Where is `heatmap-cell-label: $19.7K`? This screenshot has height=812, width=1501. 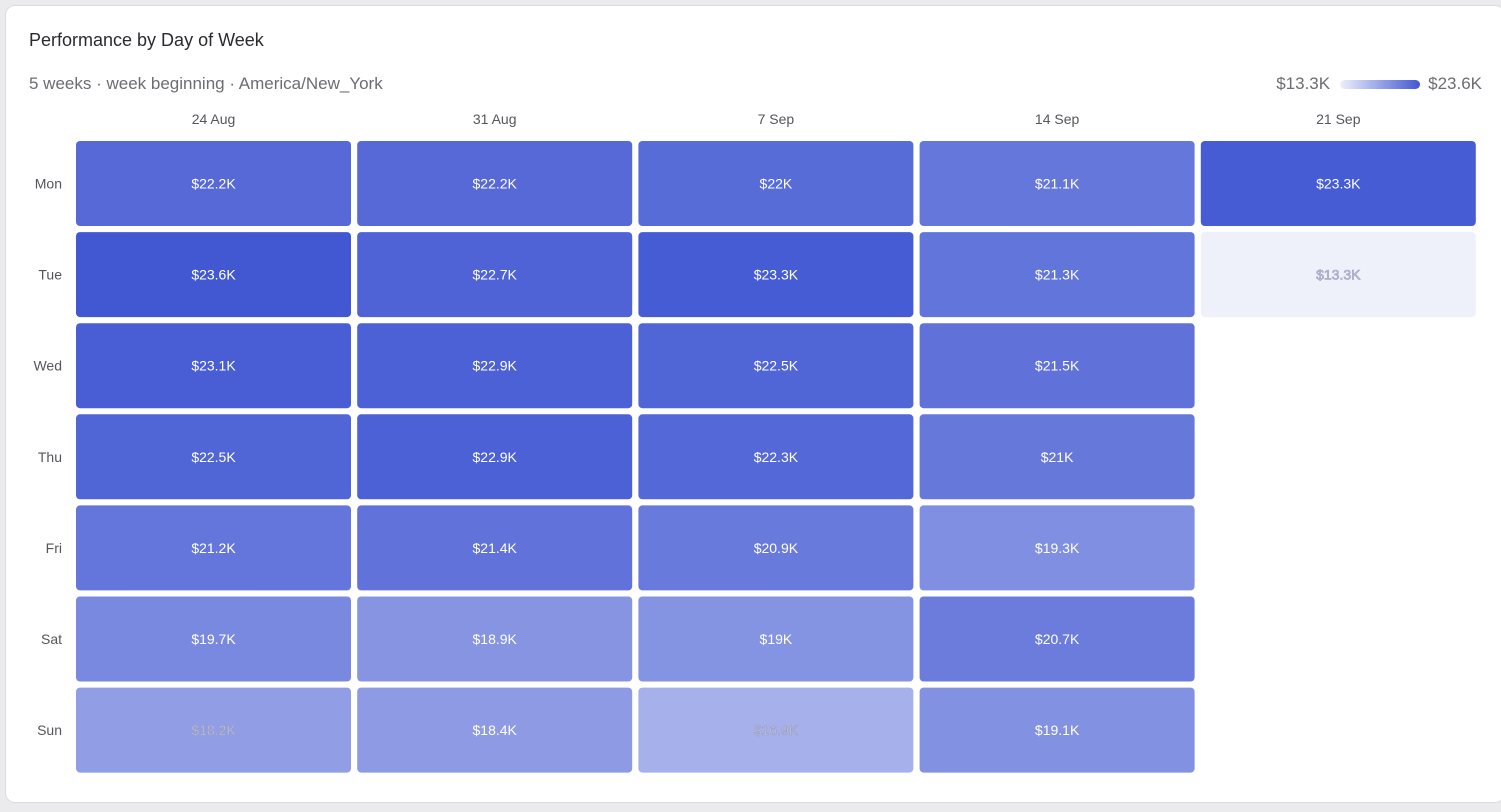
heatmap-cell-label: $19.7K is located at coordinates (213, 639).